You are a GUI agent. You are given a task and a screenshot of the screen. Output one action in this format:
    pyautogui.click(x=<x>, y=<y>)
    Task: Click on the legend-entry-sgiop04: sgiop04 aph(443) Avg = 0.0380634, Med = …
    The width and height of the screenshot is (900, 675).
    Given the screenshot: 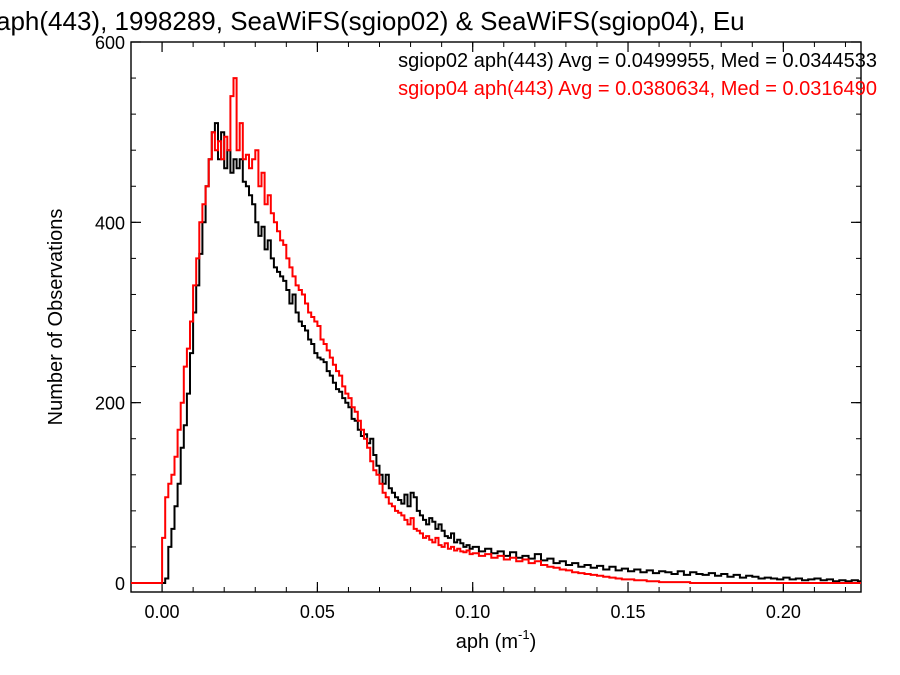 What is the action you would take?
    pyautogui.click(x=637, y=89)
    